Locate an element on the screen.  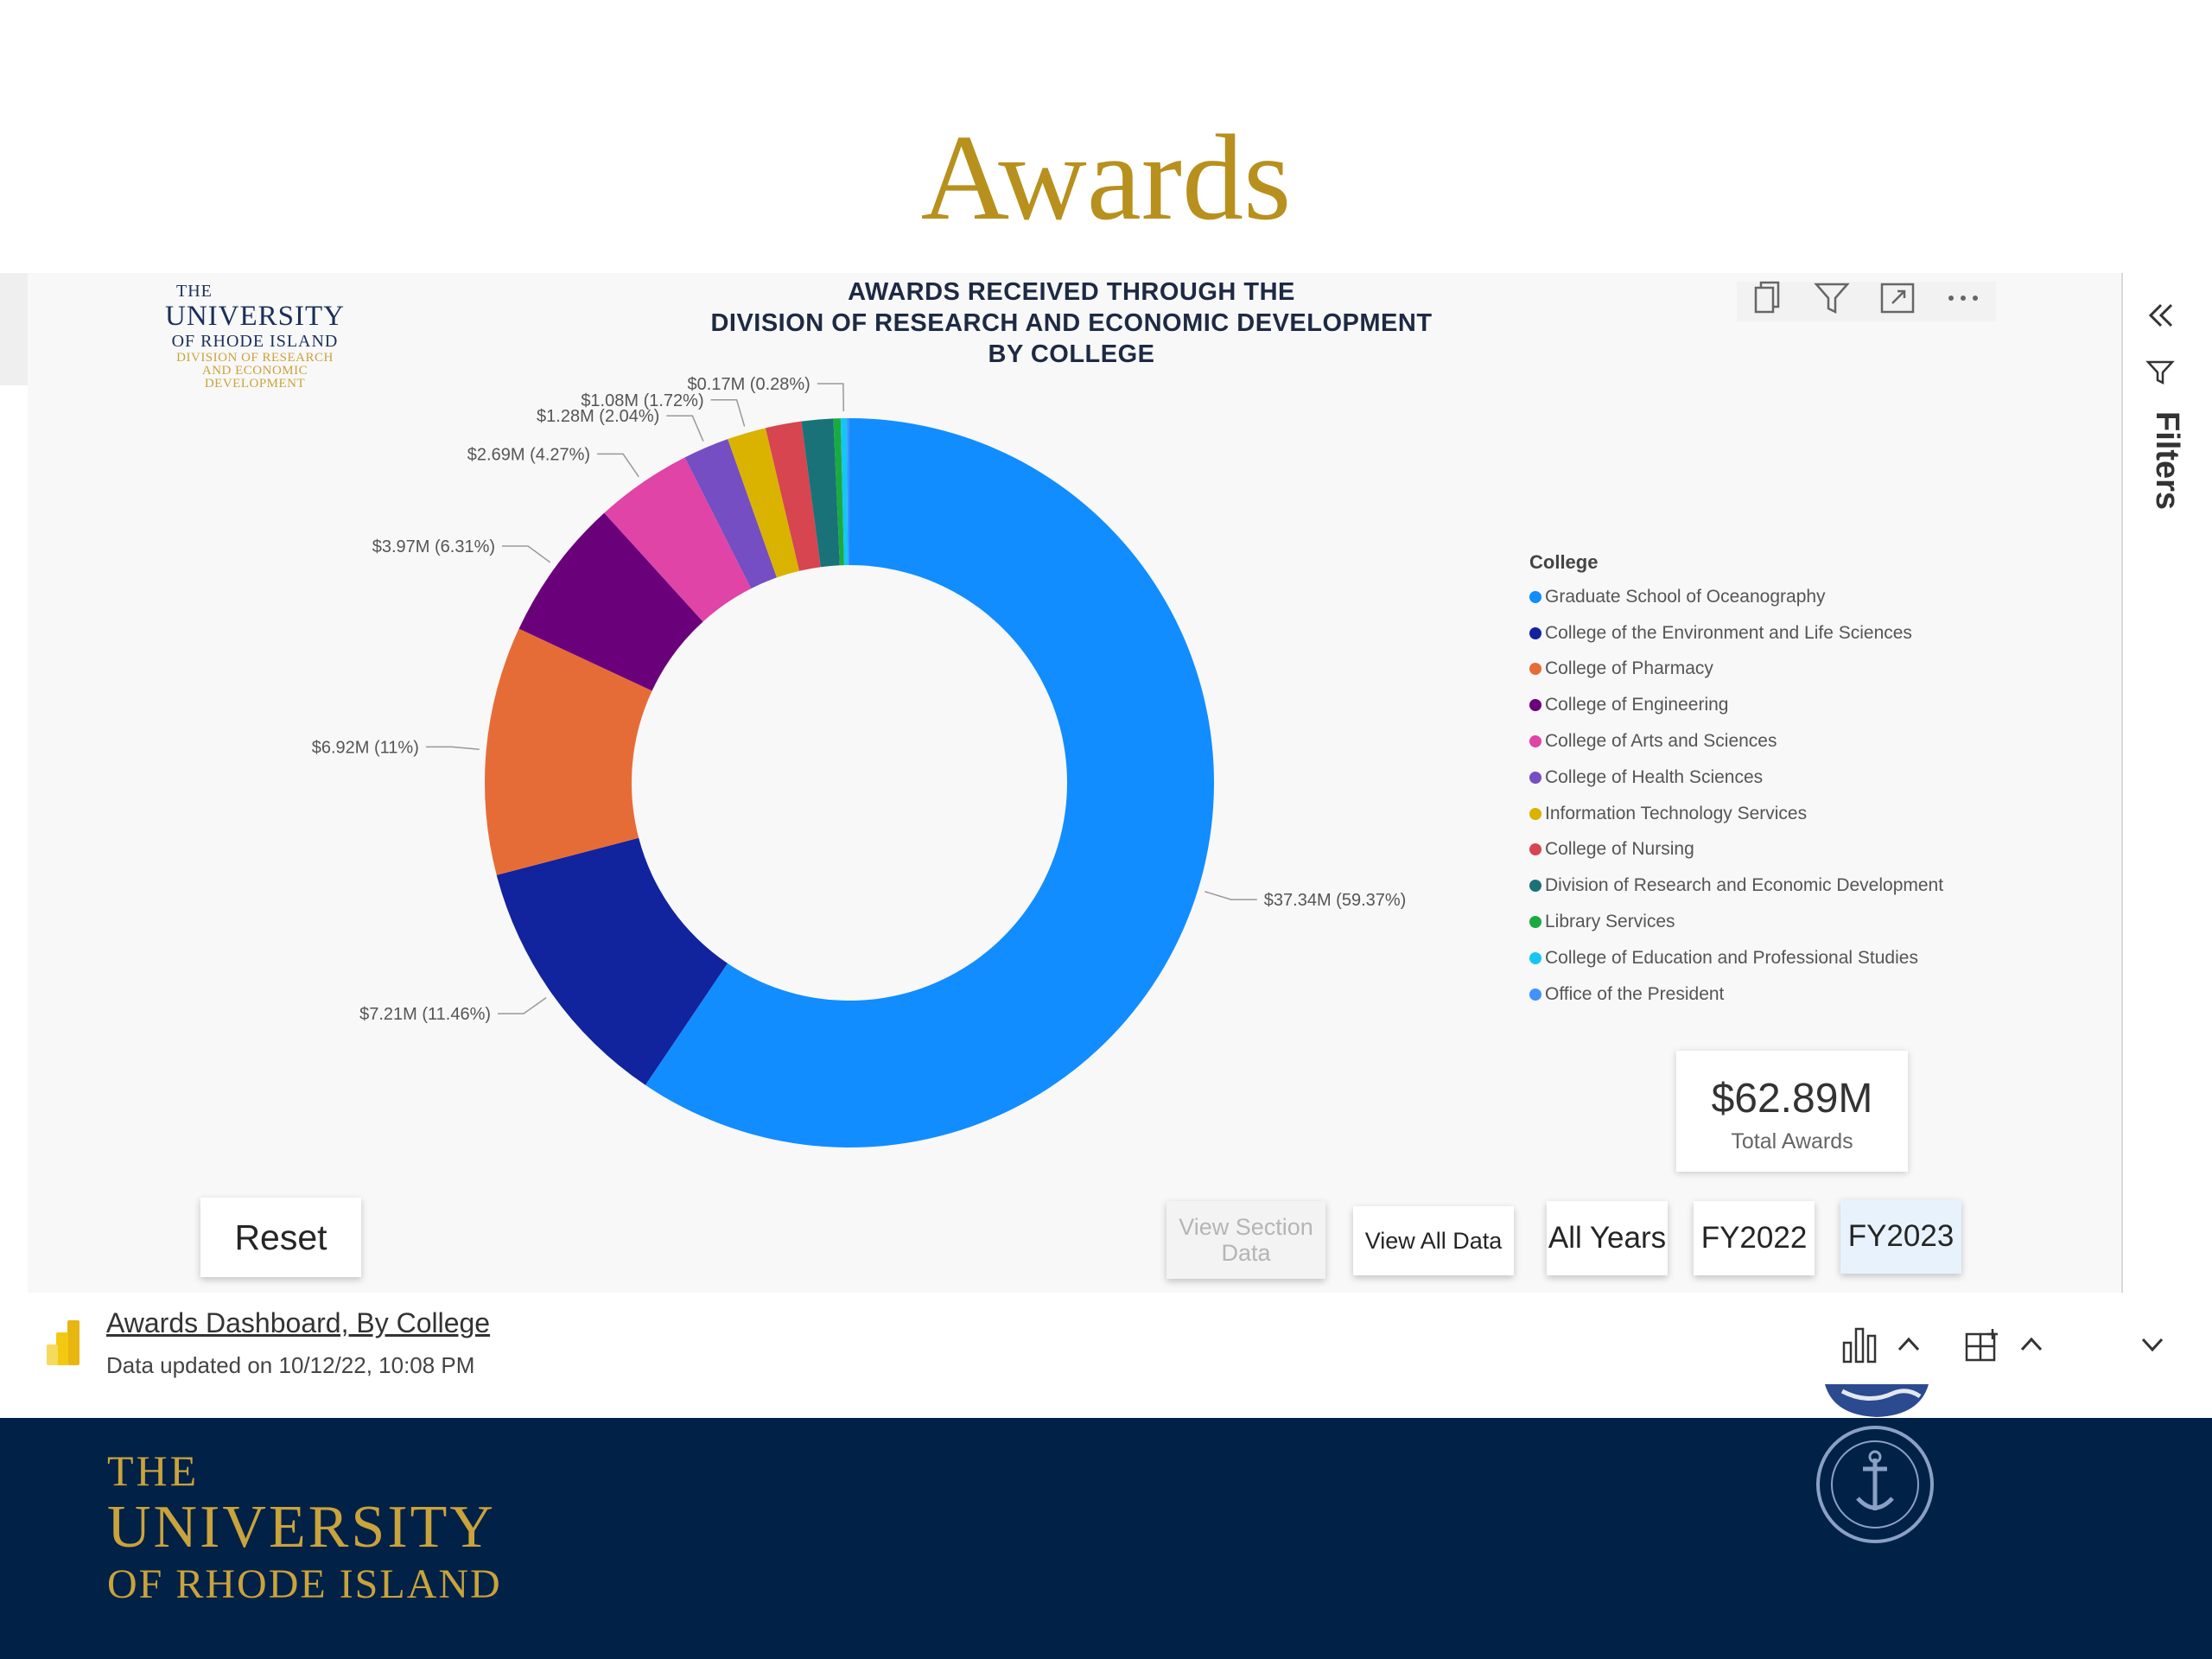
view-section-data-button: View Section Data is located at coordinates (1245, 1240).